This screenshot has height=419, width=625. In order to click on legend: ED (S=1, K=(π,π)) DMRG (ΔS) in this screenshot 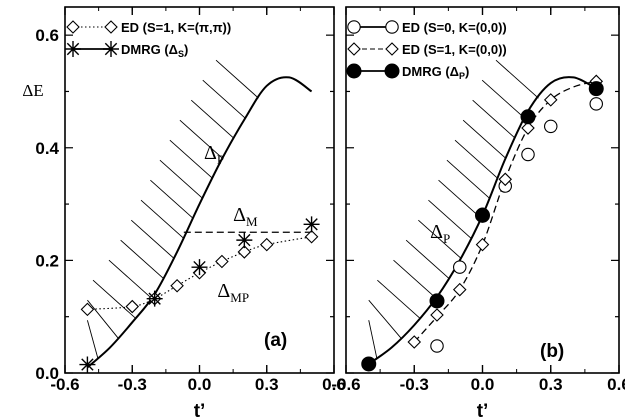, I will do `click(148, 39)`.